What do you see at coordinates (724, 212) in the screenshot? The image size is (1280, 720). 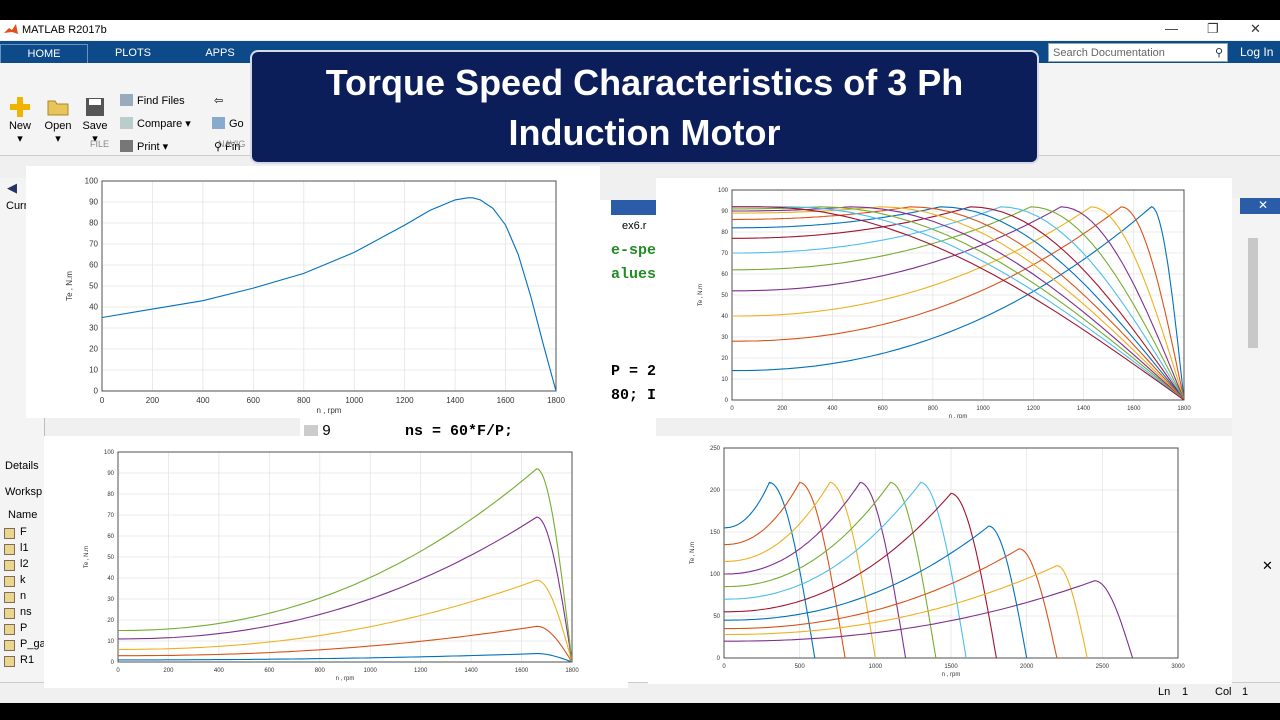 I see `y-tick-label: 90` at bounding box center [724, 212].